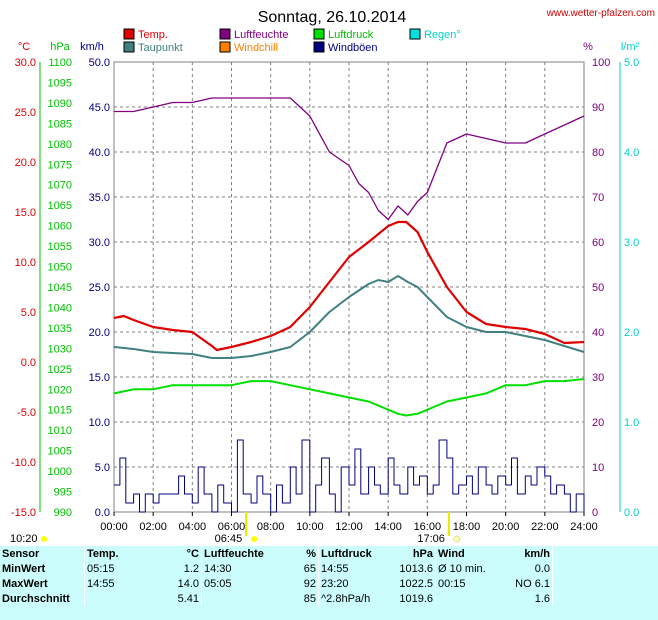 The width and height of the screenshot is (658, 620). Describe the element at coordinates (24, 568) in the screenshot. I see `stats-label: MinWert` at that location.